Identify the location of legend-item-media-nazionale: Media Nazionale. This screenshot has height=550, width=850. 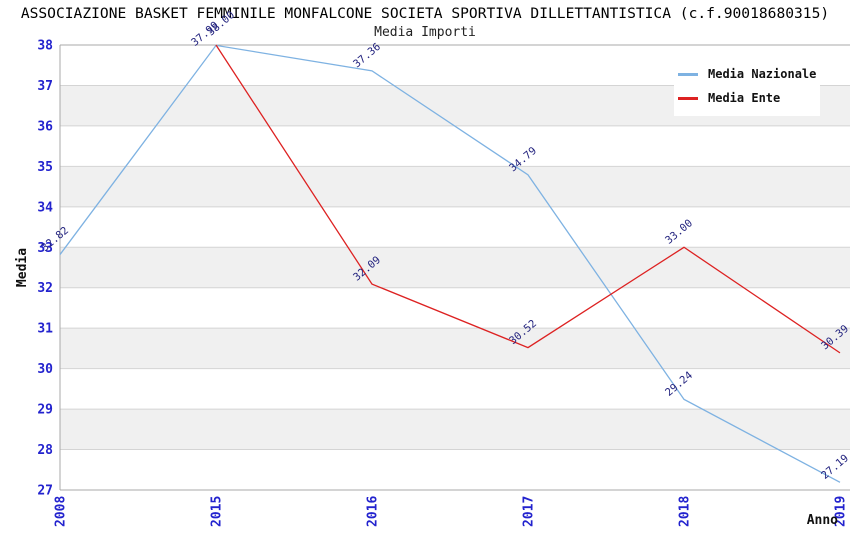
(748, 74).